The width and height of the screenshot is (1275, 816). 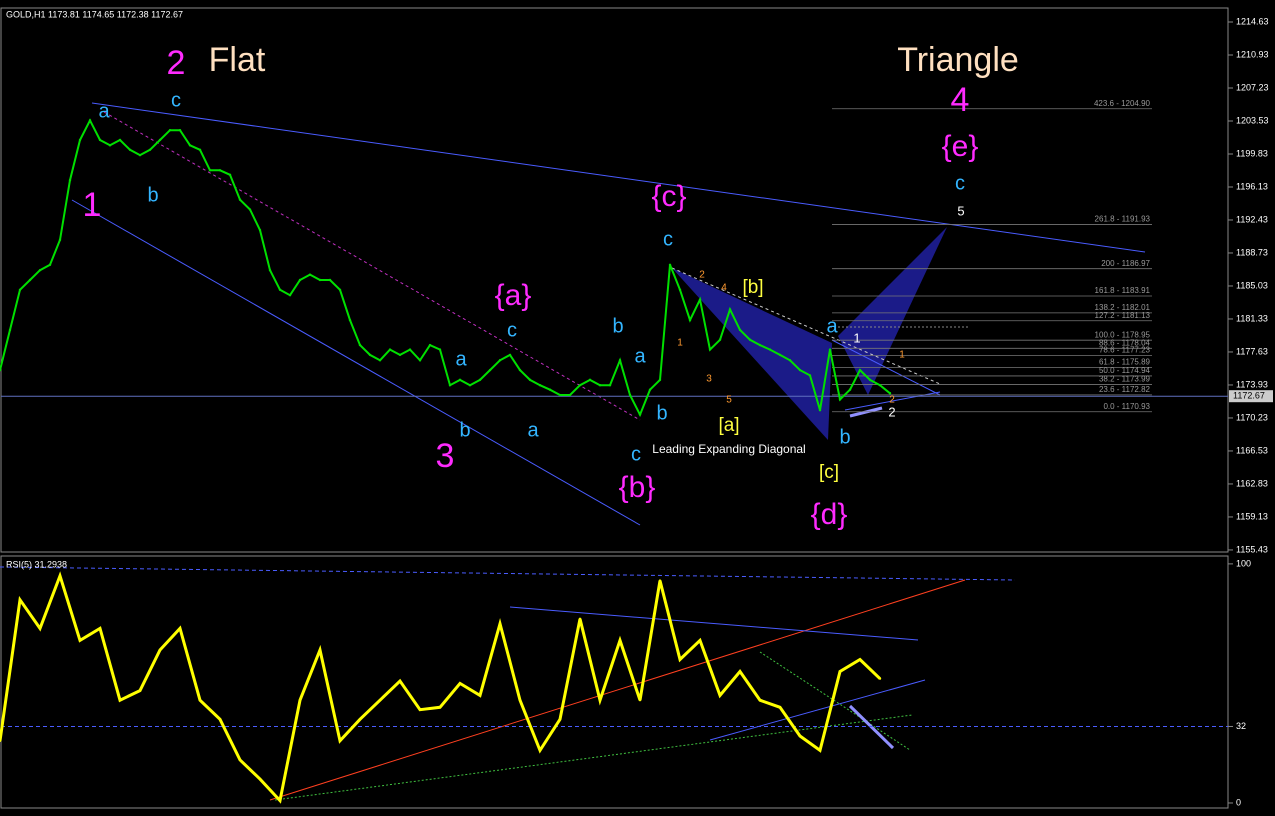 I want to click on y-tick-label: 1166.53, so click(x=1252, y=450).